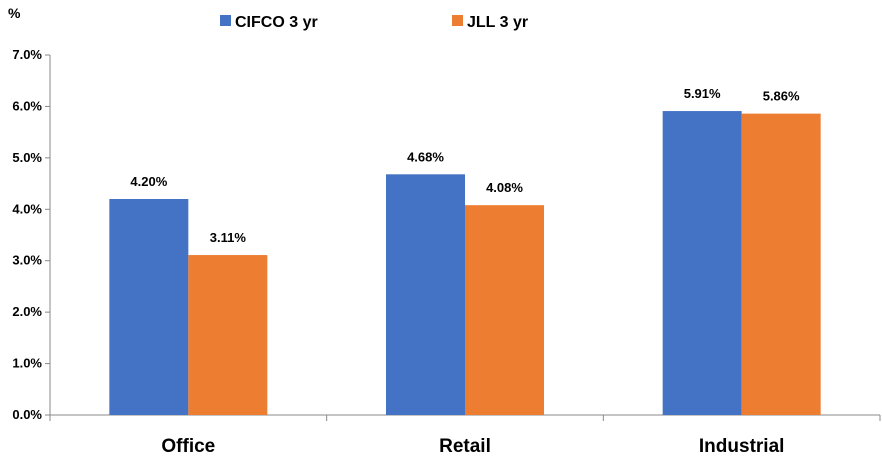 Image resolution: width=882 pixels, height=459 pixels. What do you see at coordinates (504, 187) in the screenshot?
I see `data-label: 4.08%` at bounding box center [504, 187].